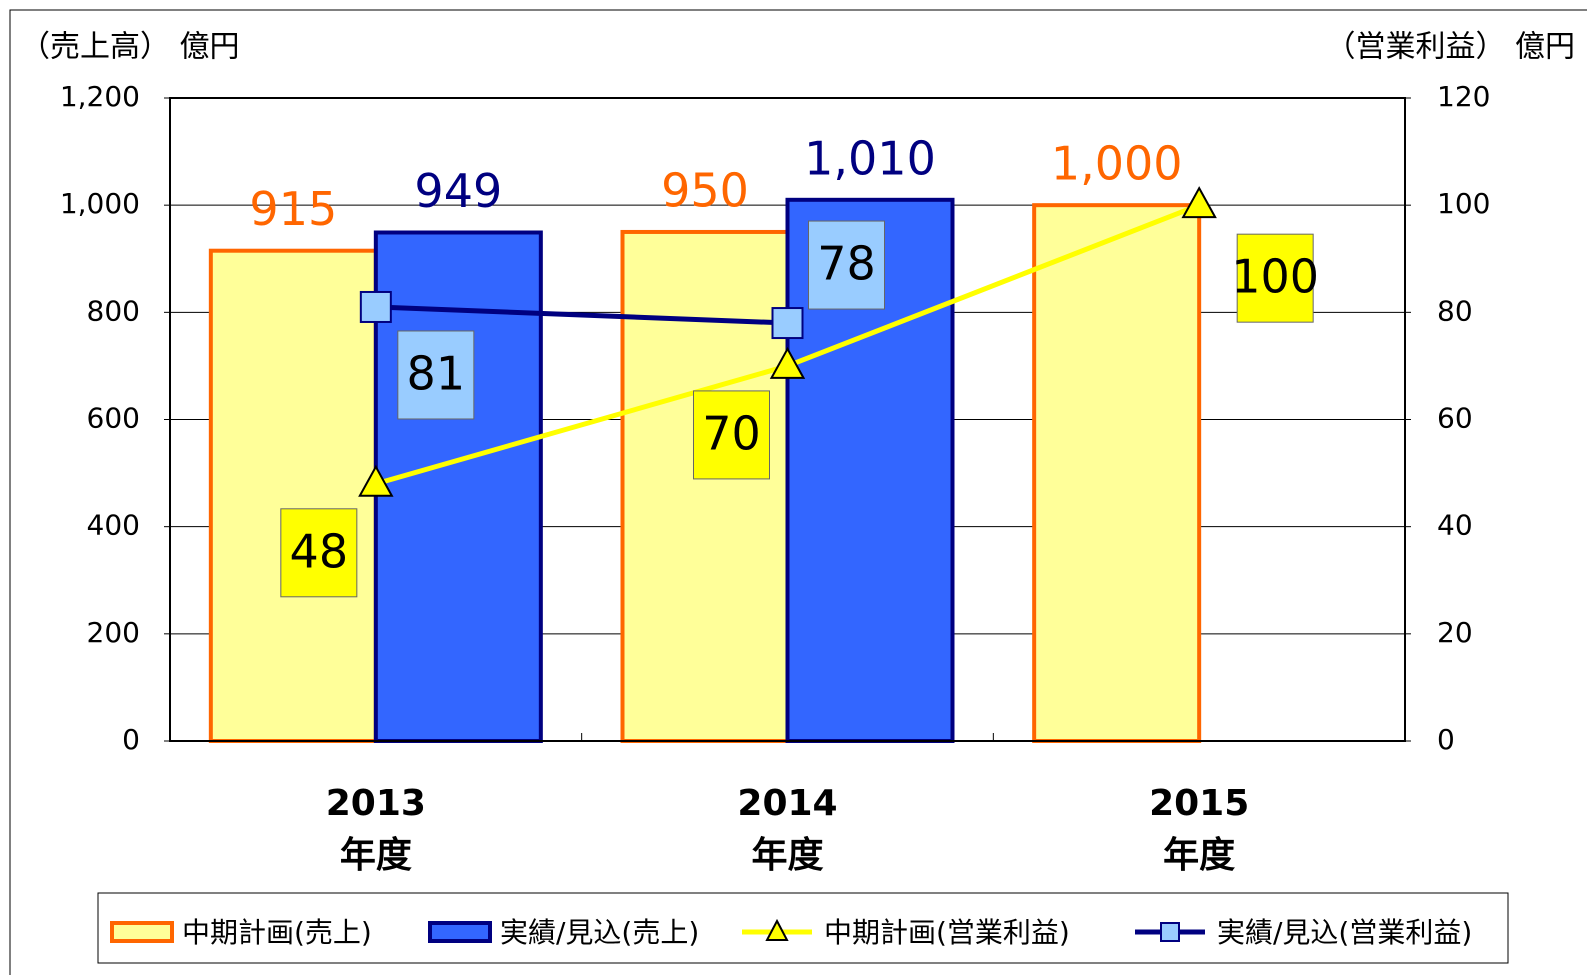  I want to click on y-axis-label: （売上高） 億円, so click(130, 47).